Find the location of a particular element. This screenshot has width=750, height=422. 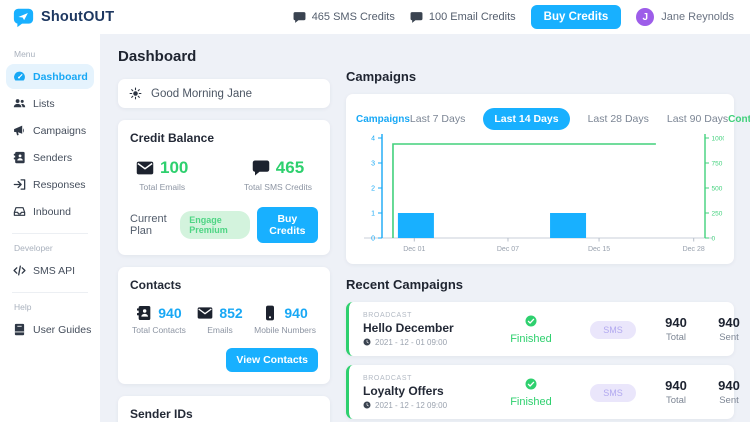

mobile-numbers-value: 940 is located at coordinates (296, 313).